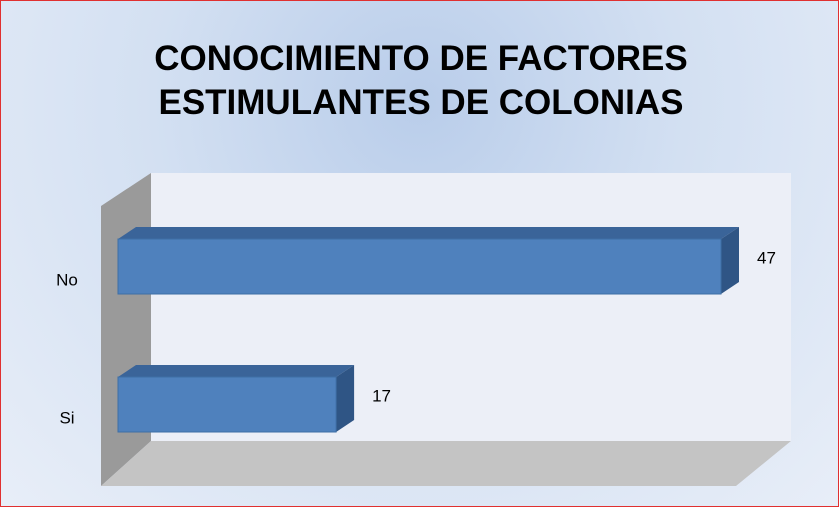 This screenshot has height=507, width=839. I want to click on category-label: Si, so click(66, 417).